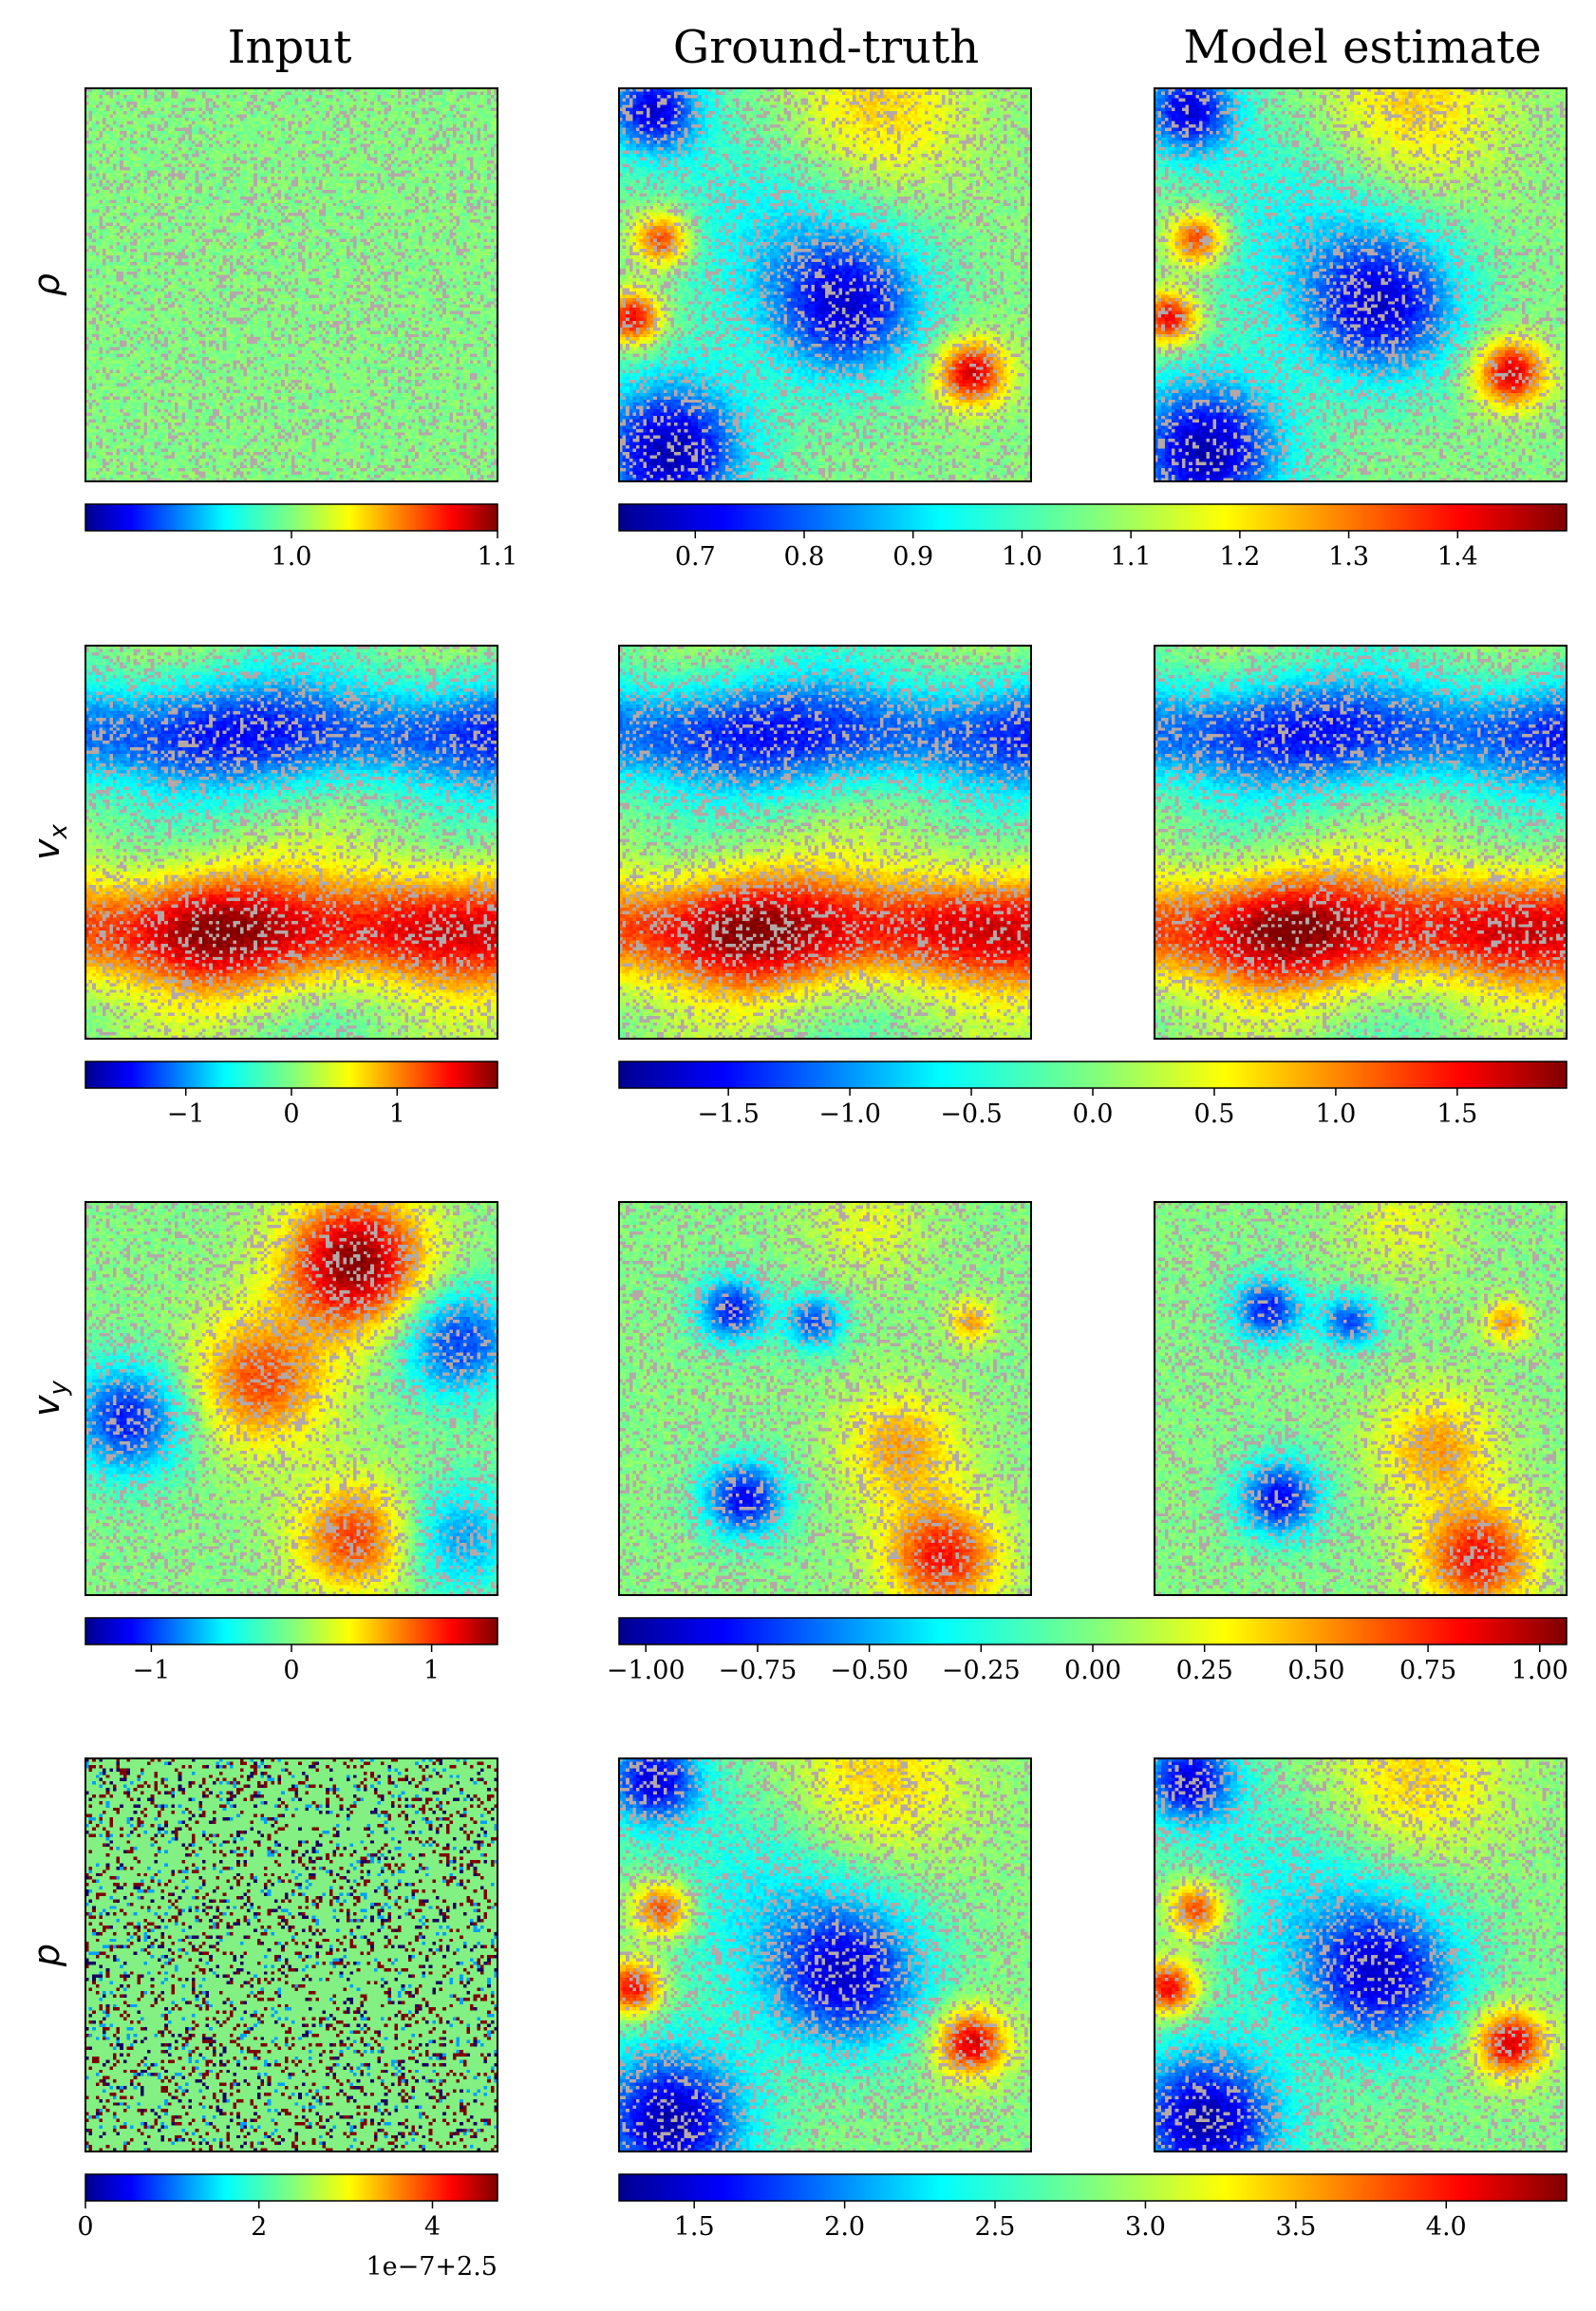 Image resolution: width=1596 pixels, height=2311 pixels. I want to click on heatmap-model-estimate-rho, so click(1361, 284).